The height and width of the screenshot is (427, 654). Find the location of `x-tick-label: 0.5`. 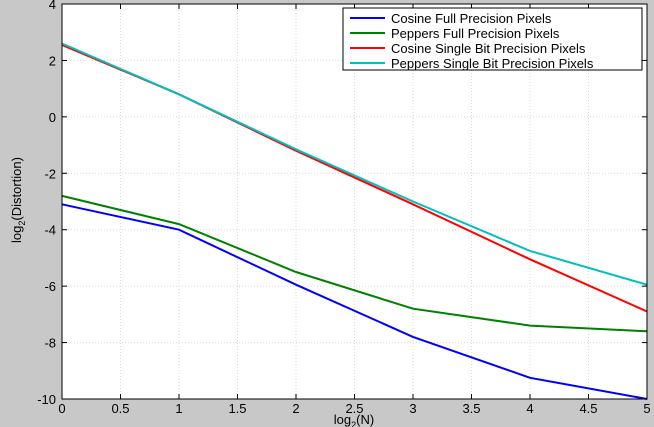

x-tick-label: 0.5 is located at coordinates (120, 408).